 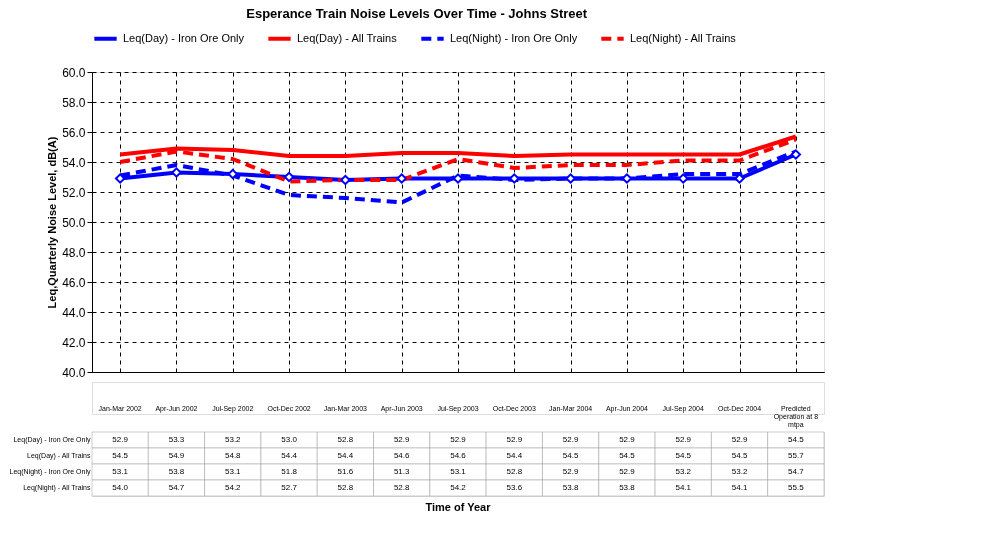 I want to click on y-tick-label: 50.0, so click(x=74, y=222).